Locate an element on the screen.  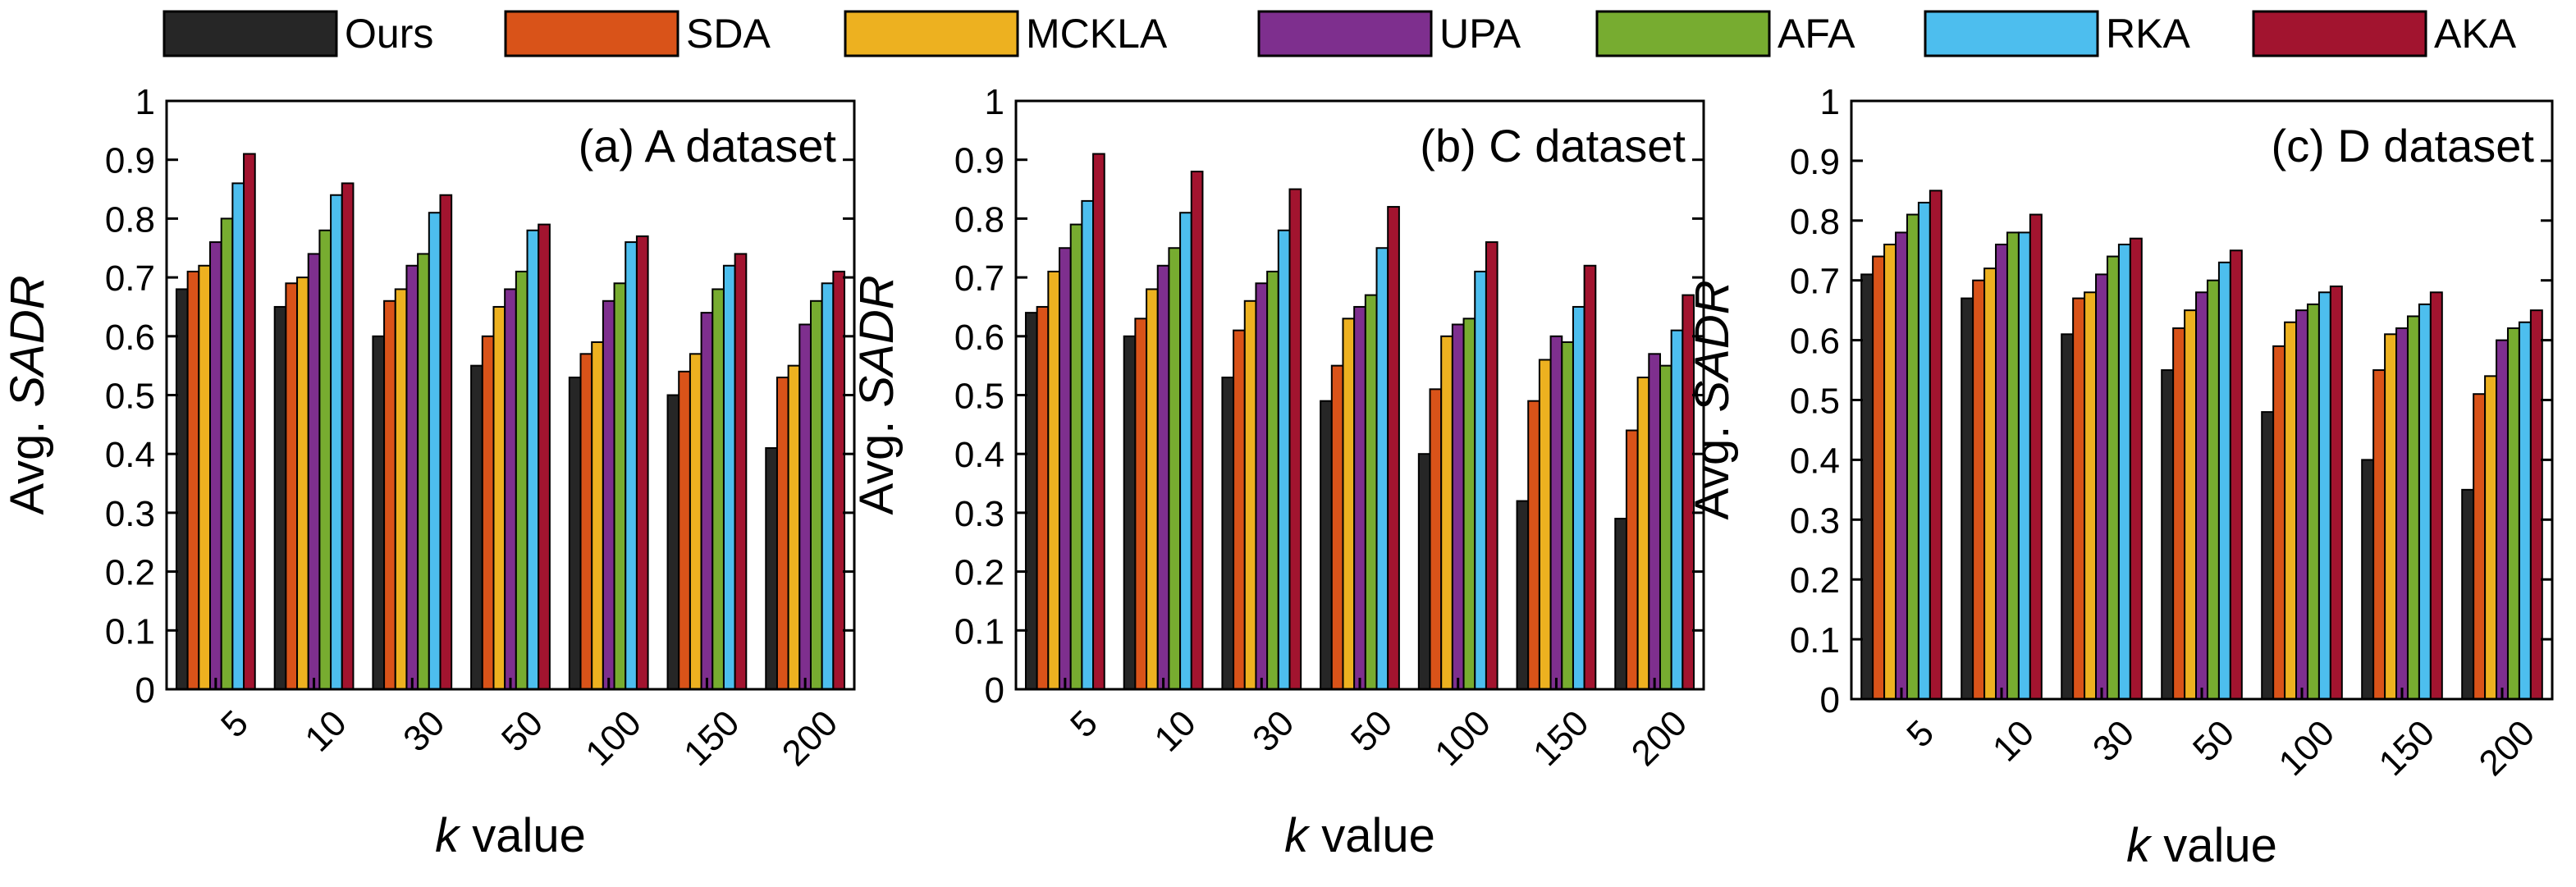
legend-swatch-upa is located at coordinates (1345, 33).